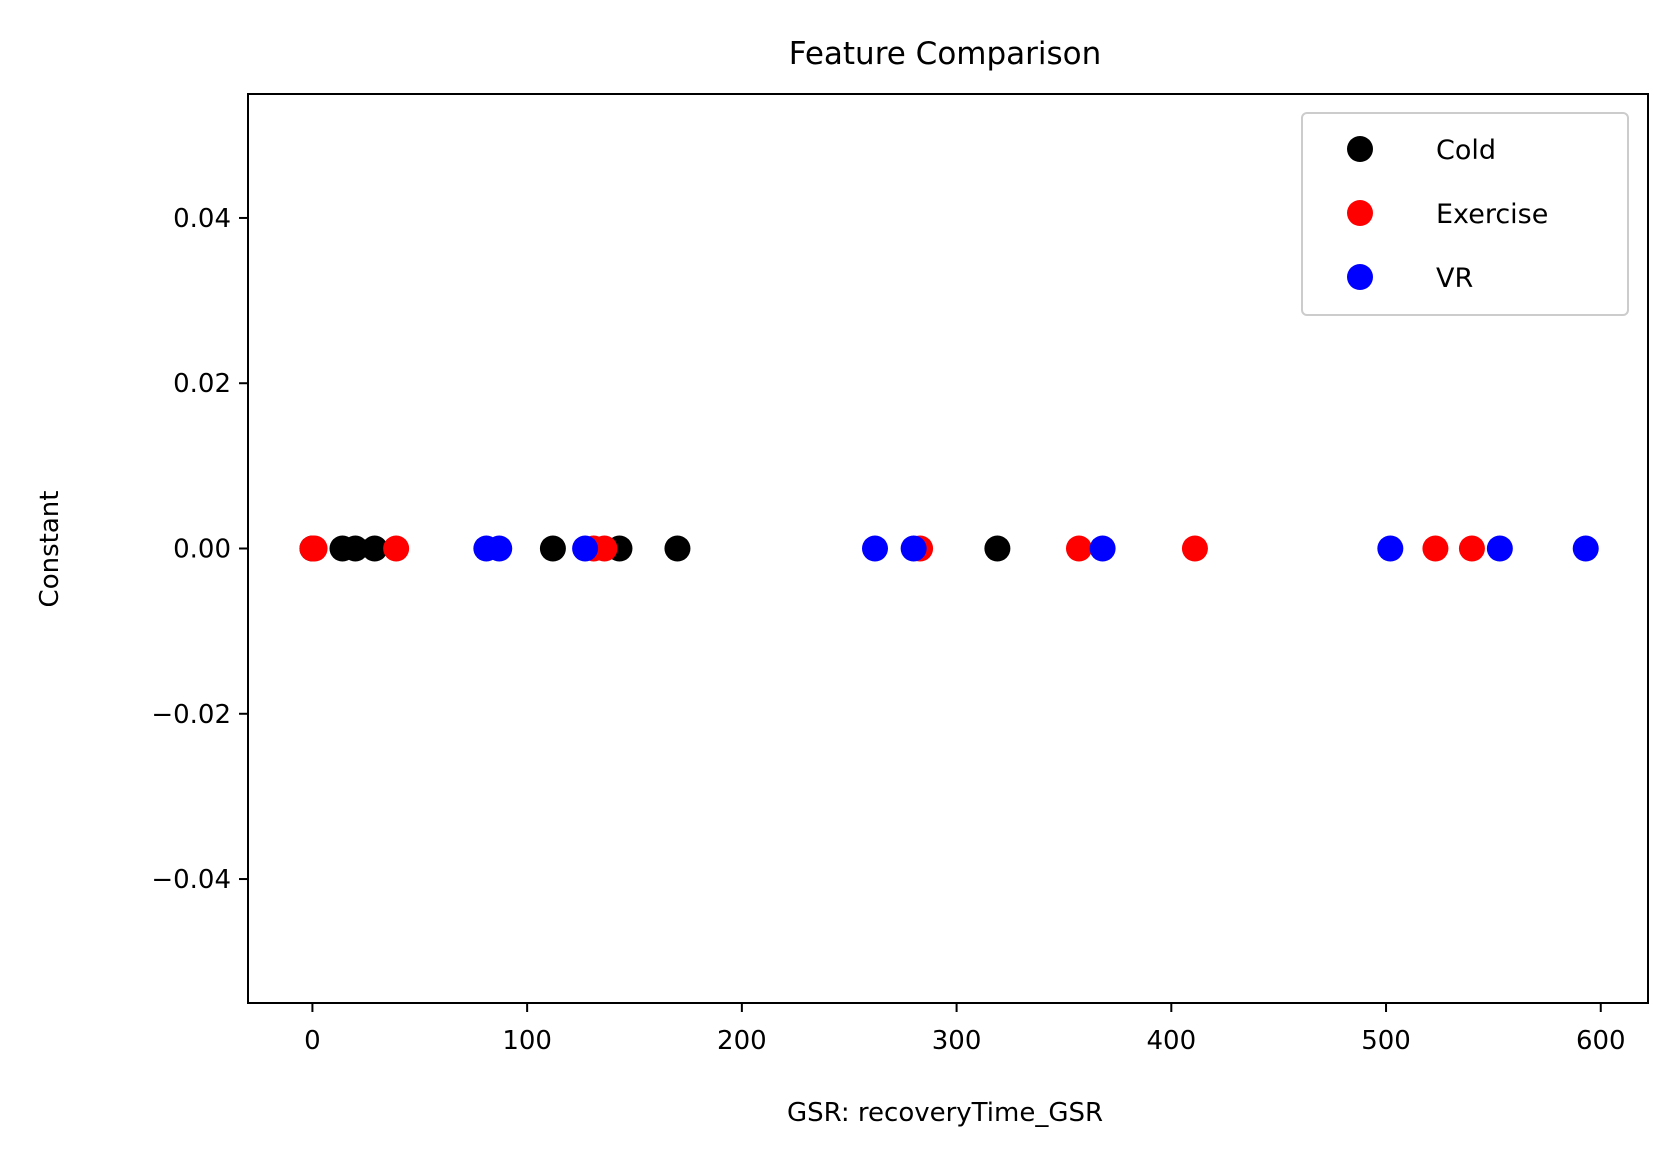 The width and height of the screenshot is (1670, 1159). Describe the element at coordinates (191, 880) in the screenshot. I see `y-tick-label: −0.04` at that location.